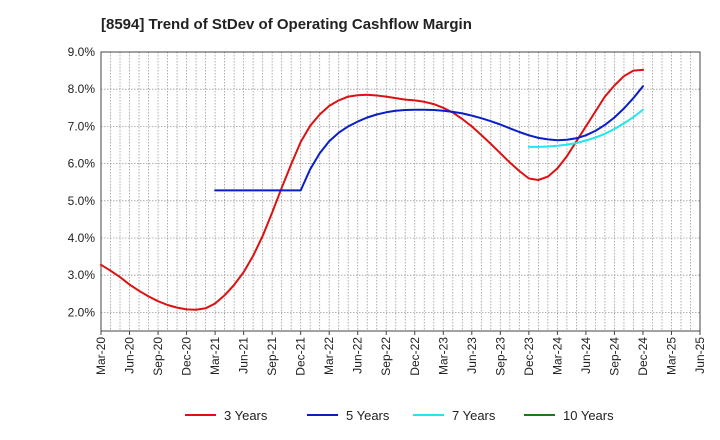  I want to click on x-tick-label: Jun-20, so click(130, 355).